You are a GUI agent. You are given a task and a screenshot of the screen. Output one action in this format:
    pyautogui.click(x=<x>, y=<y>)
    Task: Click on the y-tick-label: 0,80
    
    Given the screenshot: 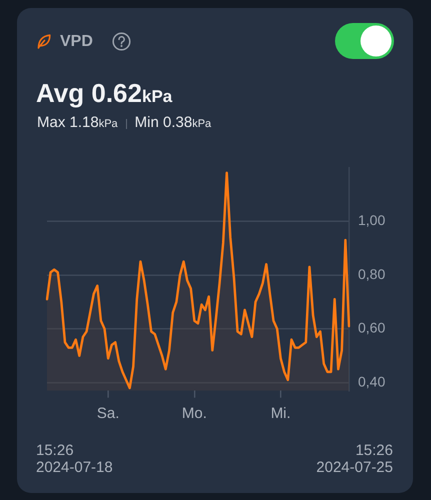 What is the action you would take?
    pyautogui.click(x=372, y=274)
    